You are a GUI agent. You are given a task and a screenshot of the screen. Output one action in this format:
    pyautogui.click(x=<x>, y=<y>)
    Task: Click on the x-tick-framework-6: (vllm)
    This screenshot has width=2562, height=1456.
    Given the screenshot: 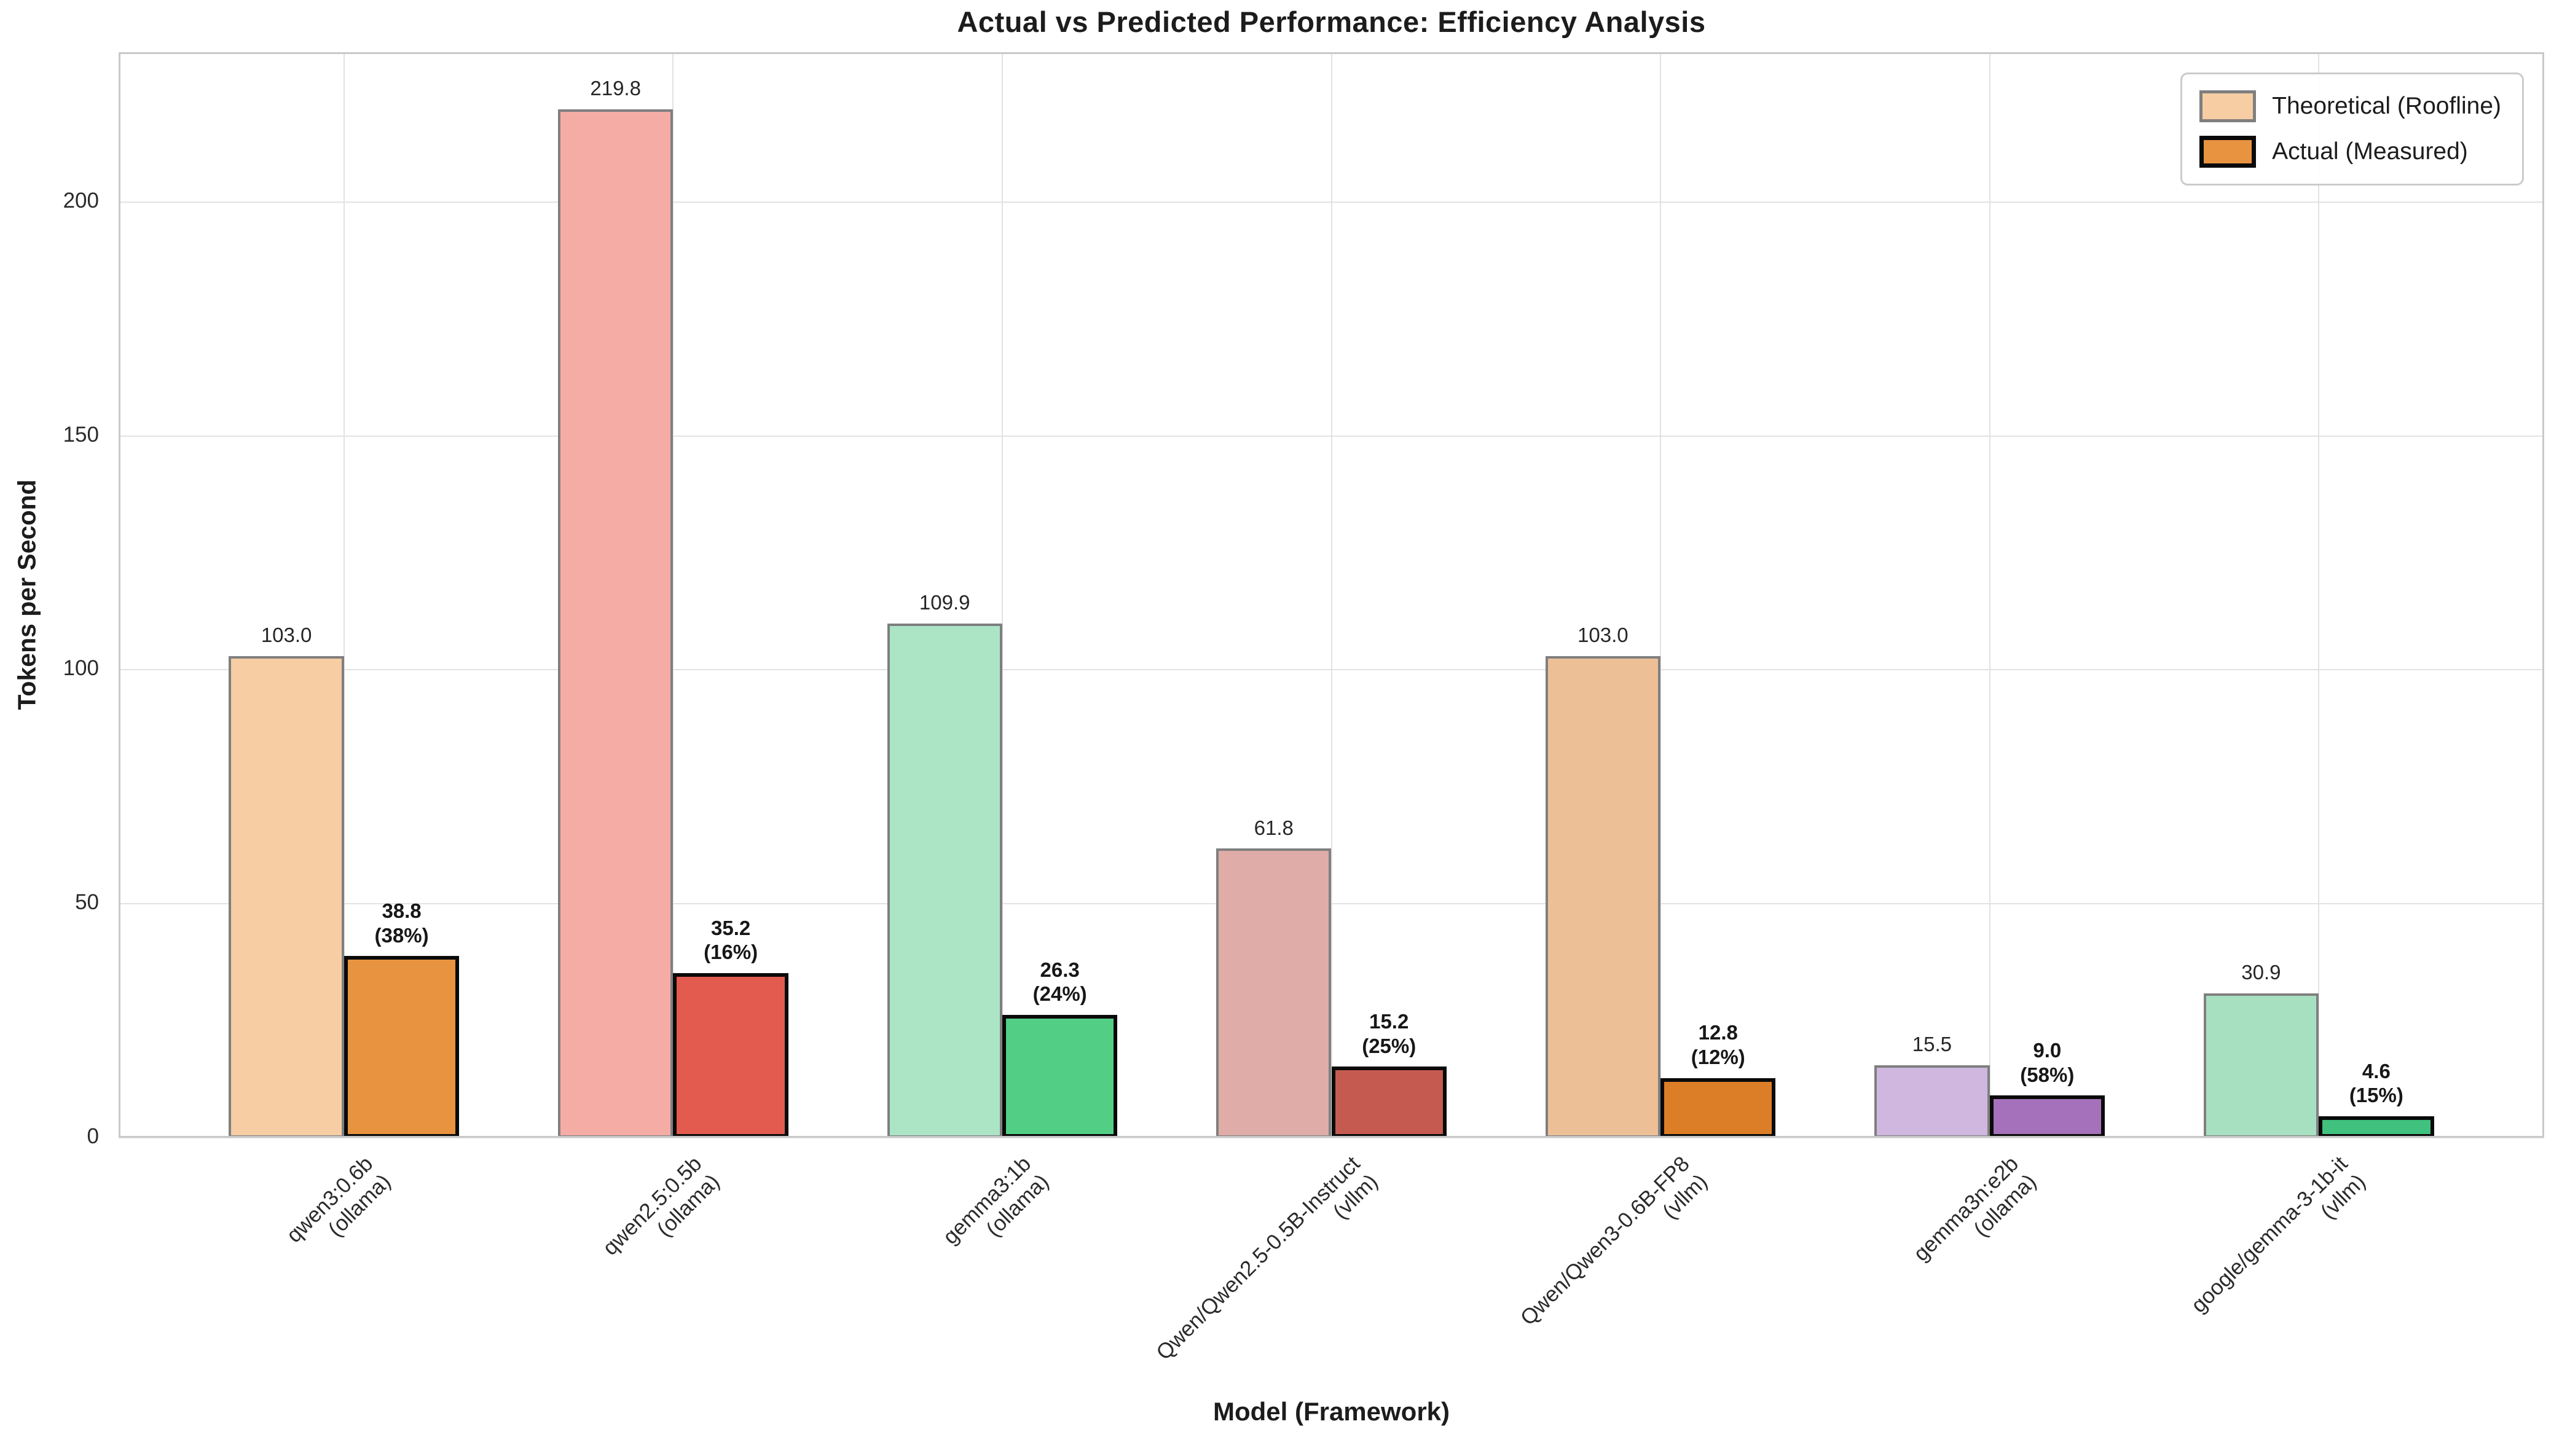 What is the action you would take?
    pyautogui.click(x=2343, y=1196)
    